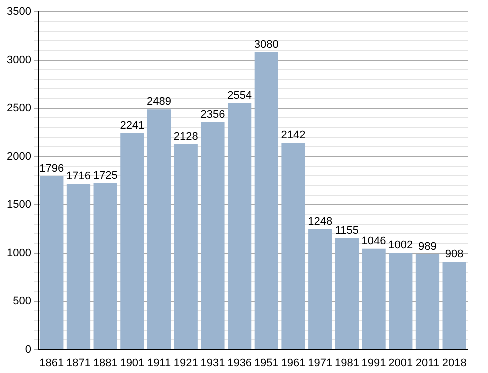 The image size is (488, 373). I want to click on x-tick-label: 1991, so click(374, 363).